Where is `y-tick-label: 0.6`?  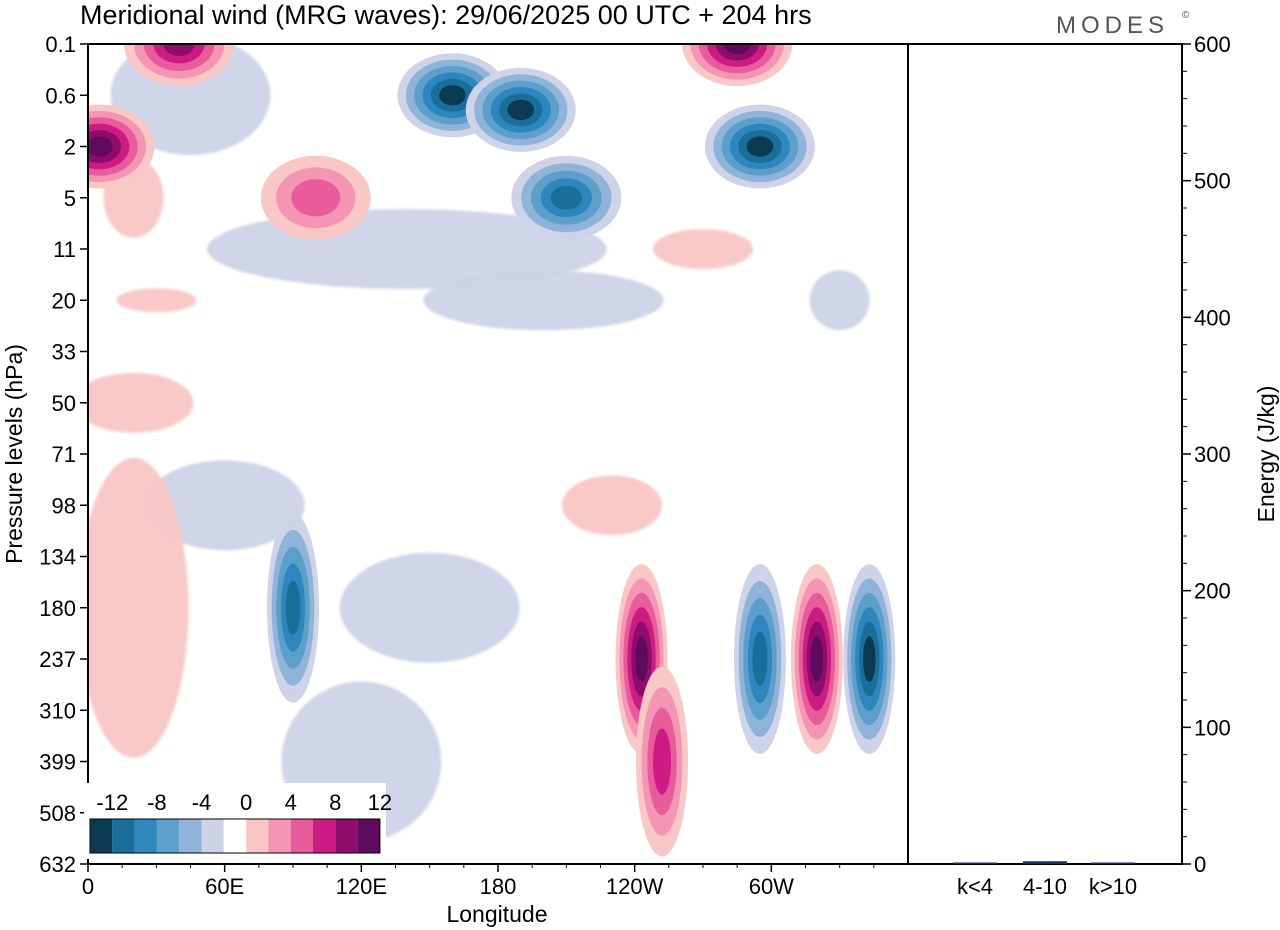 y-tick-label: 0.6 is located at coordinates (60, 95).